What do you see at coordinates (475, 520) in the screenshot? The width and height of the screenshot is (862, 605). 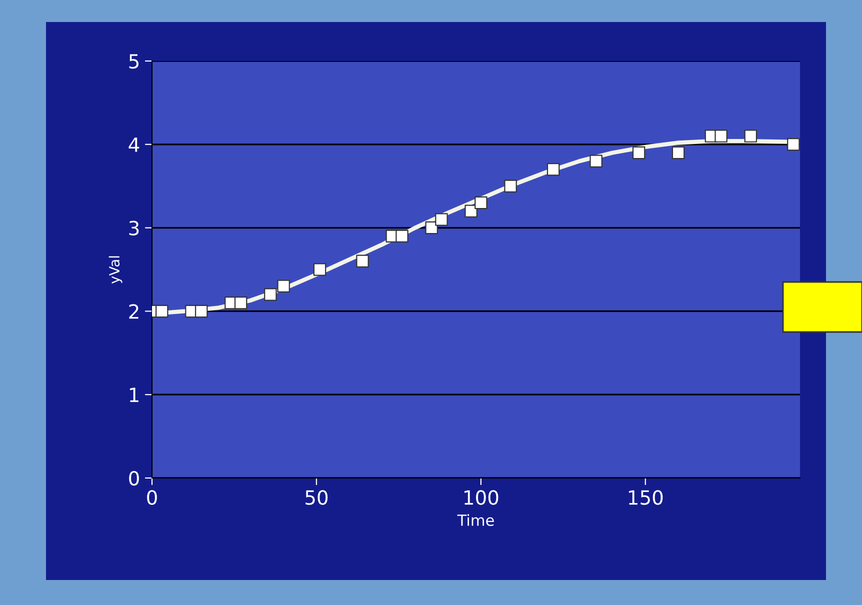 I see `x-axis-title: Time` at bounding box center [475, 520].